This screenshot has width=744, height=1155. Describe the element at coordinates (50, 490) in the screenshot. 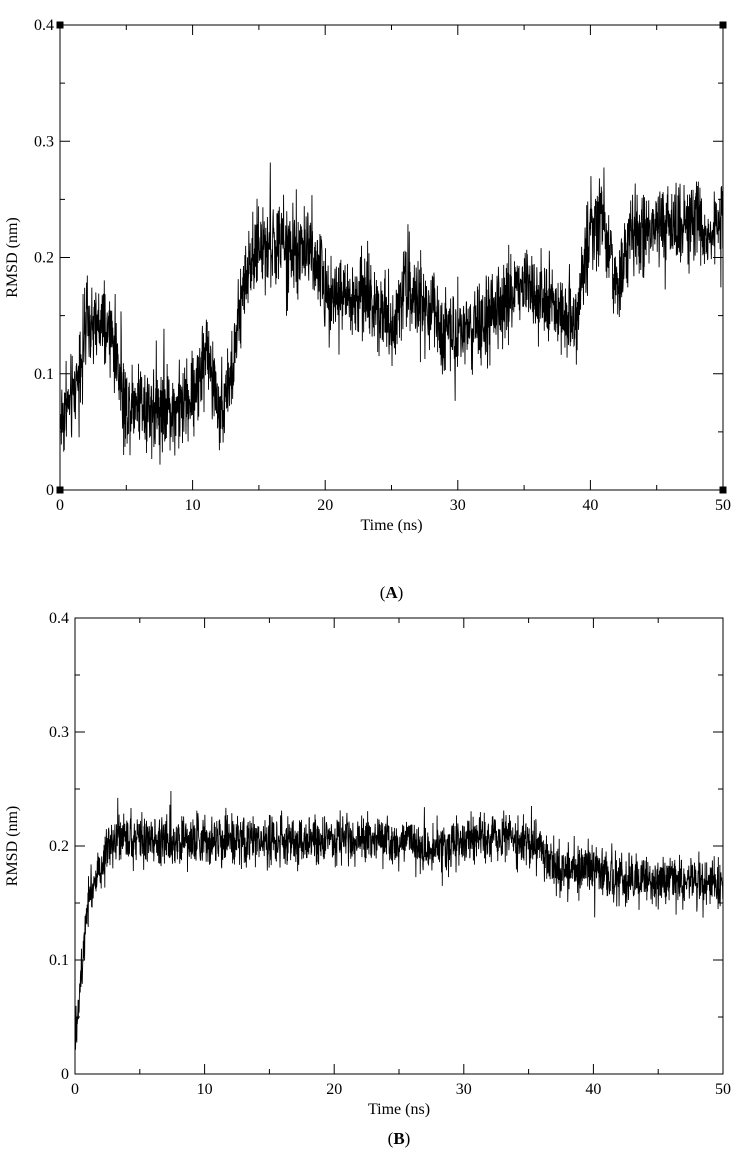

I see `chart-a-y-tick-label: 0` at that location.